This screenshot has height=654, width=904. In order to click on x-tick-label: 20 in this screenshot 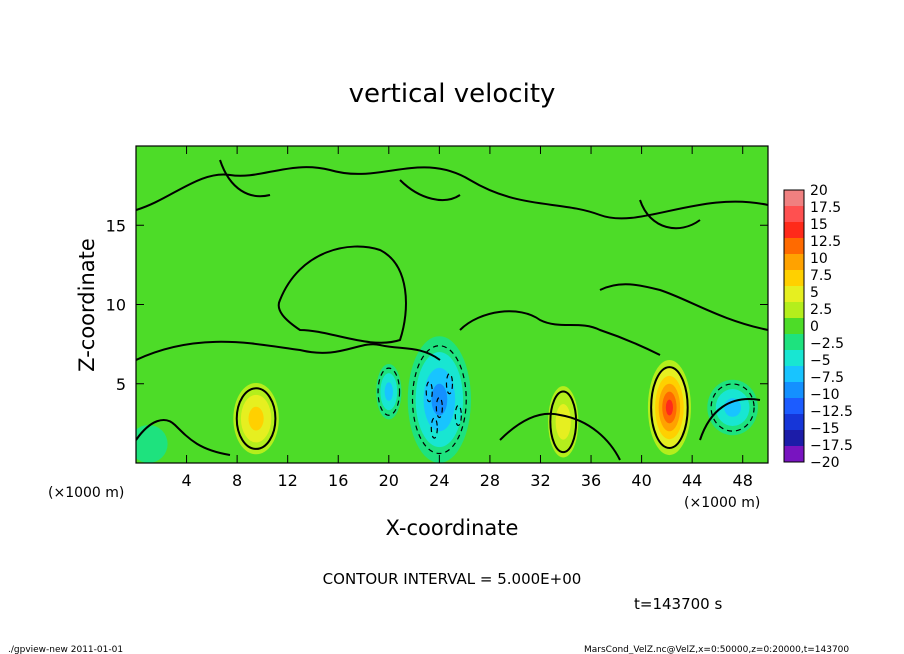, I will do `click(389, 480)`.